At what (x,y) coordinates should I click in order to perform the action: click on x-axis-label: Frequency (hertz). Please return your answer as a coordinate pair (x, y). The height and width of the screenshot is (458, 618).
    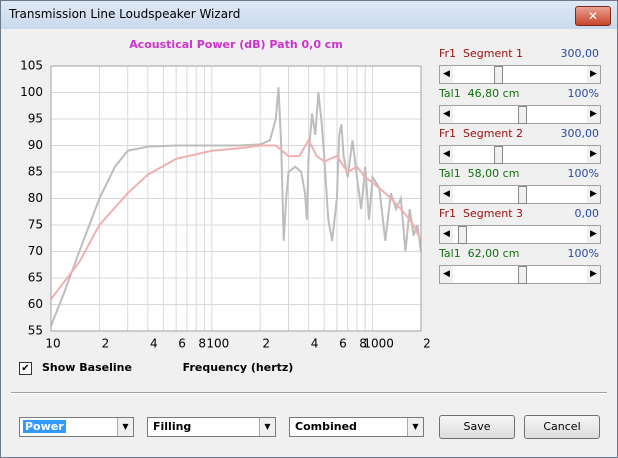
    Looking at the image, I should click on (238, 367).